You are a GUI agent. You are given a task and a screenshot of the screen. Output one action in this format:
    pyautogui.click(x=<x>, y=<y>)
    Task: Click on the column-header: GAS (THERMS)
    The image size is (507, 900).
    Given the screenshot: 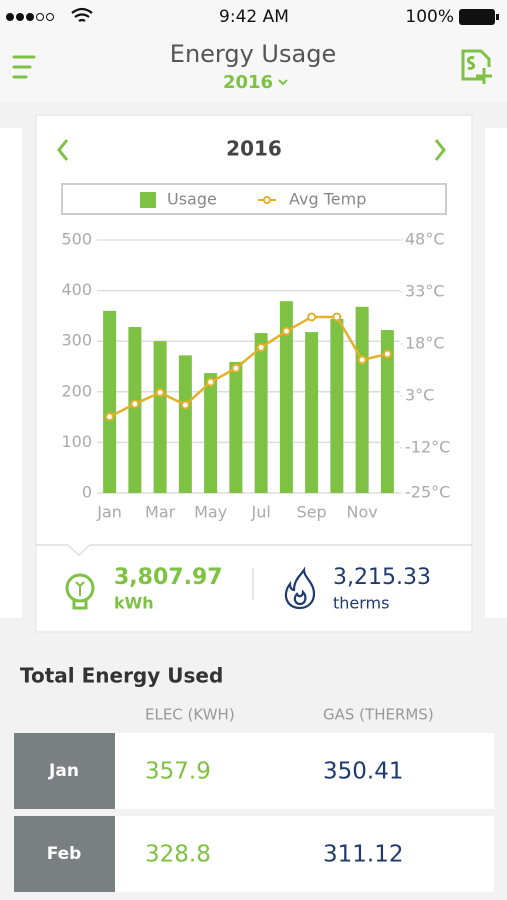 What is the action you would take?
    pyautogui.click(x=378, y=715)
    